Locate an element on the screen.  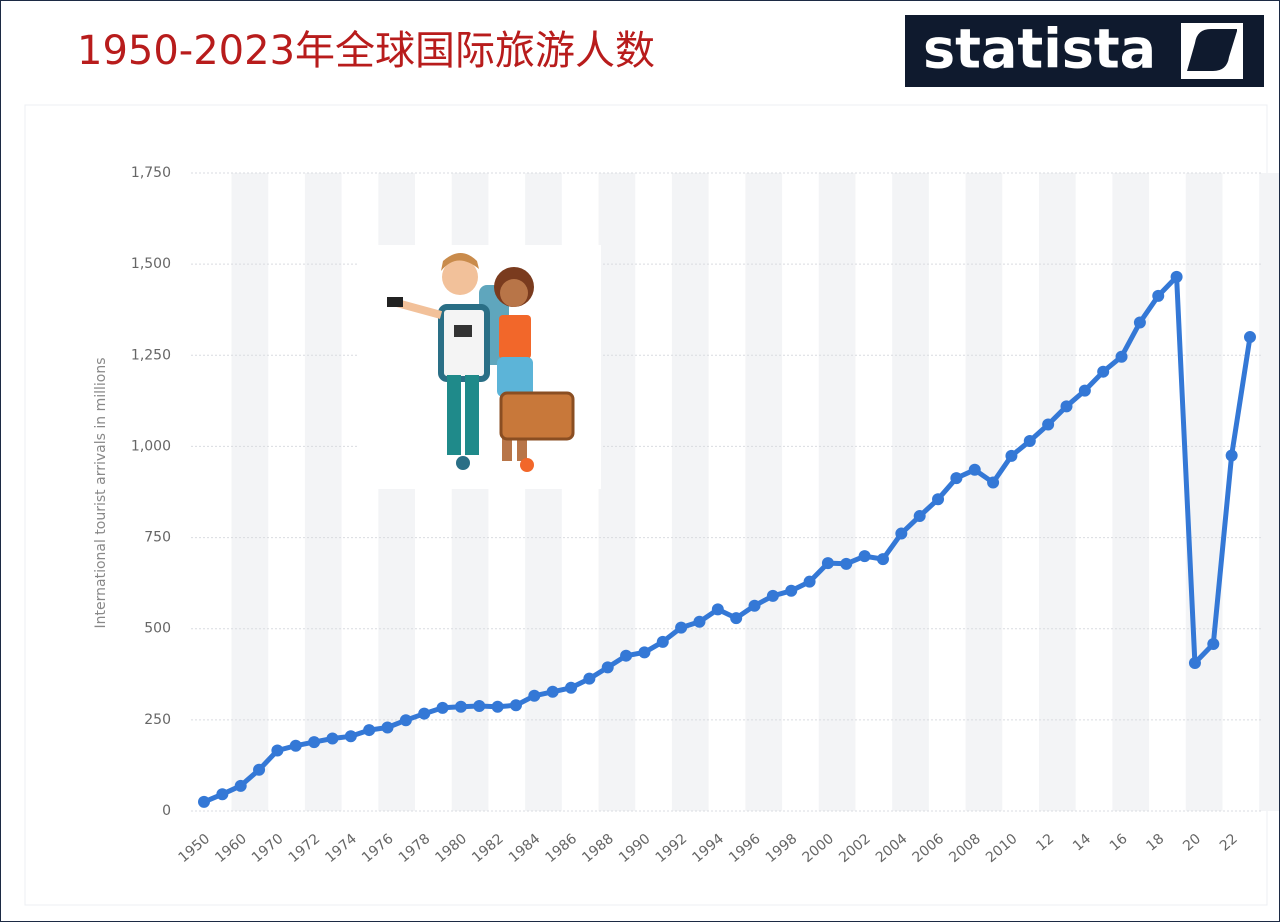
y-tick-label: 750 is located at coordinates (157, 538).